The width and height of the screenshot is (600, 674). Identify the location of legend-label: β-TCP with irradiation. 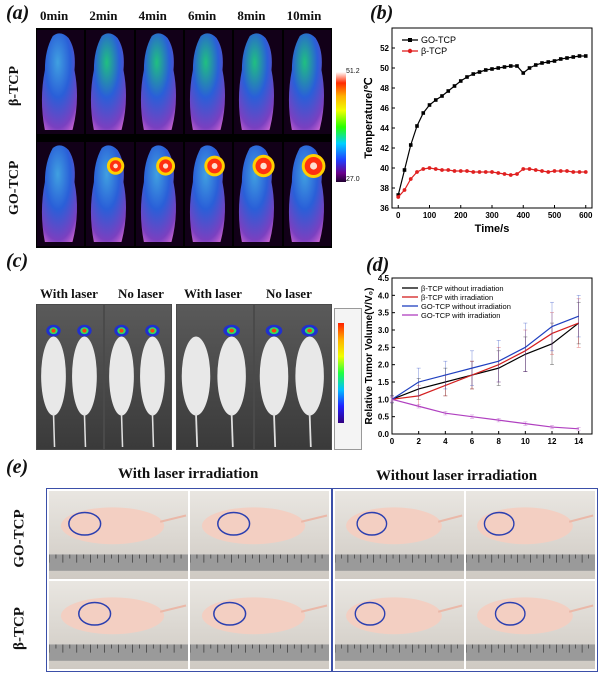
(457, 297).